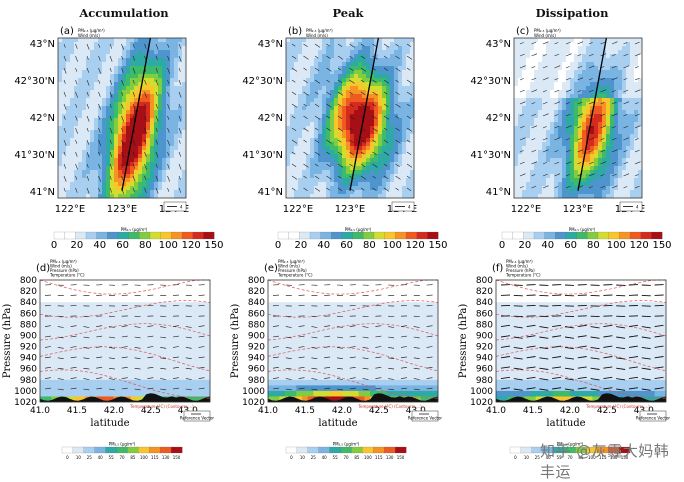  I want to click on colorbar-tick-label: 100, so click(168, 245).